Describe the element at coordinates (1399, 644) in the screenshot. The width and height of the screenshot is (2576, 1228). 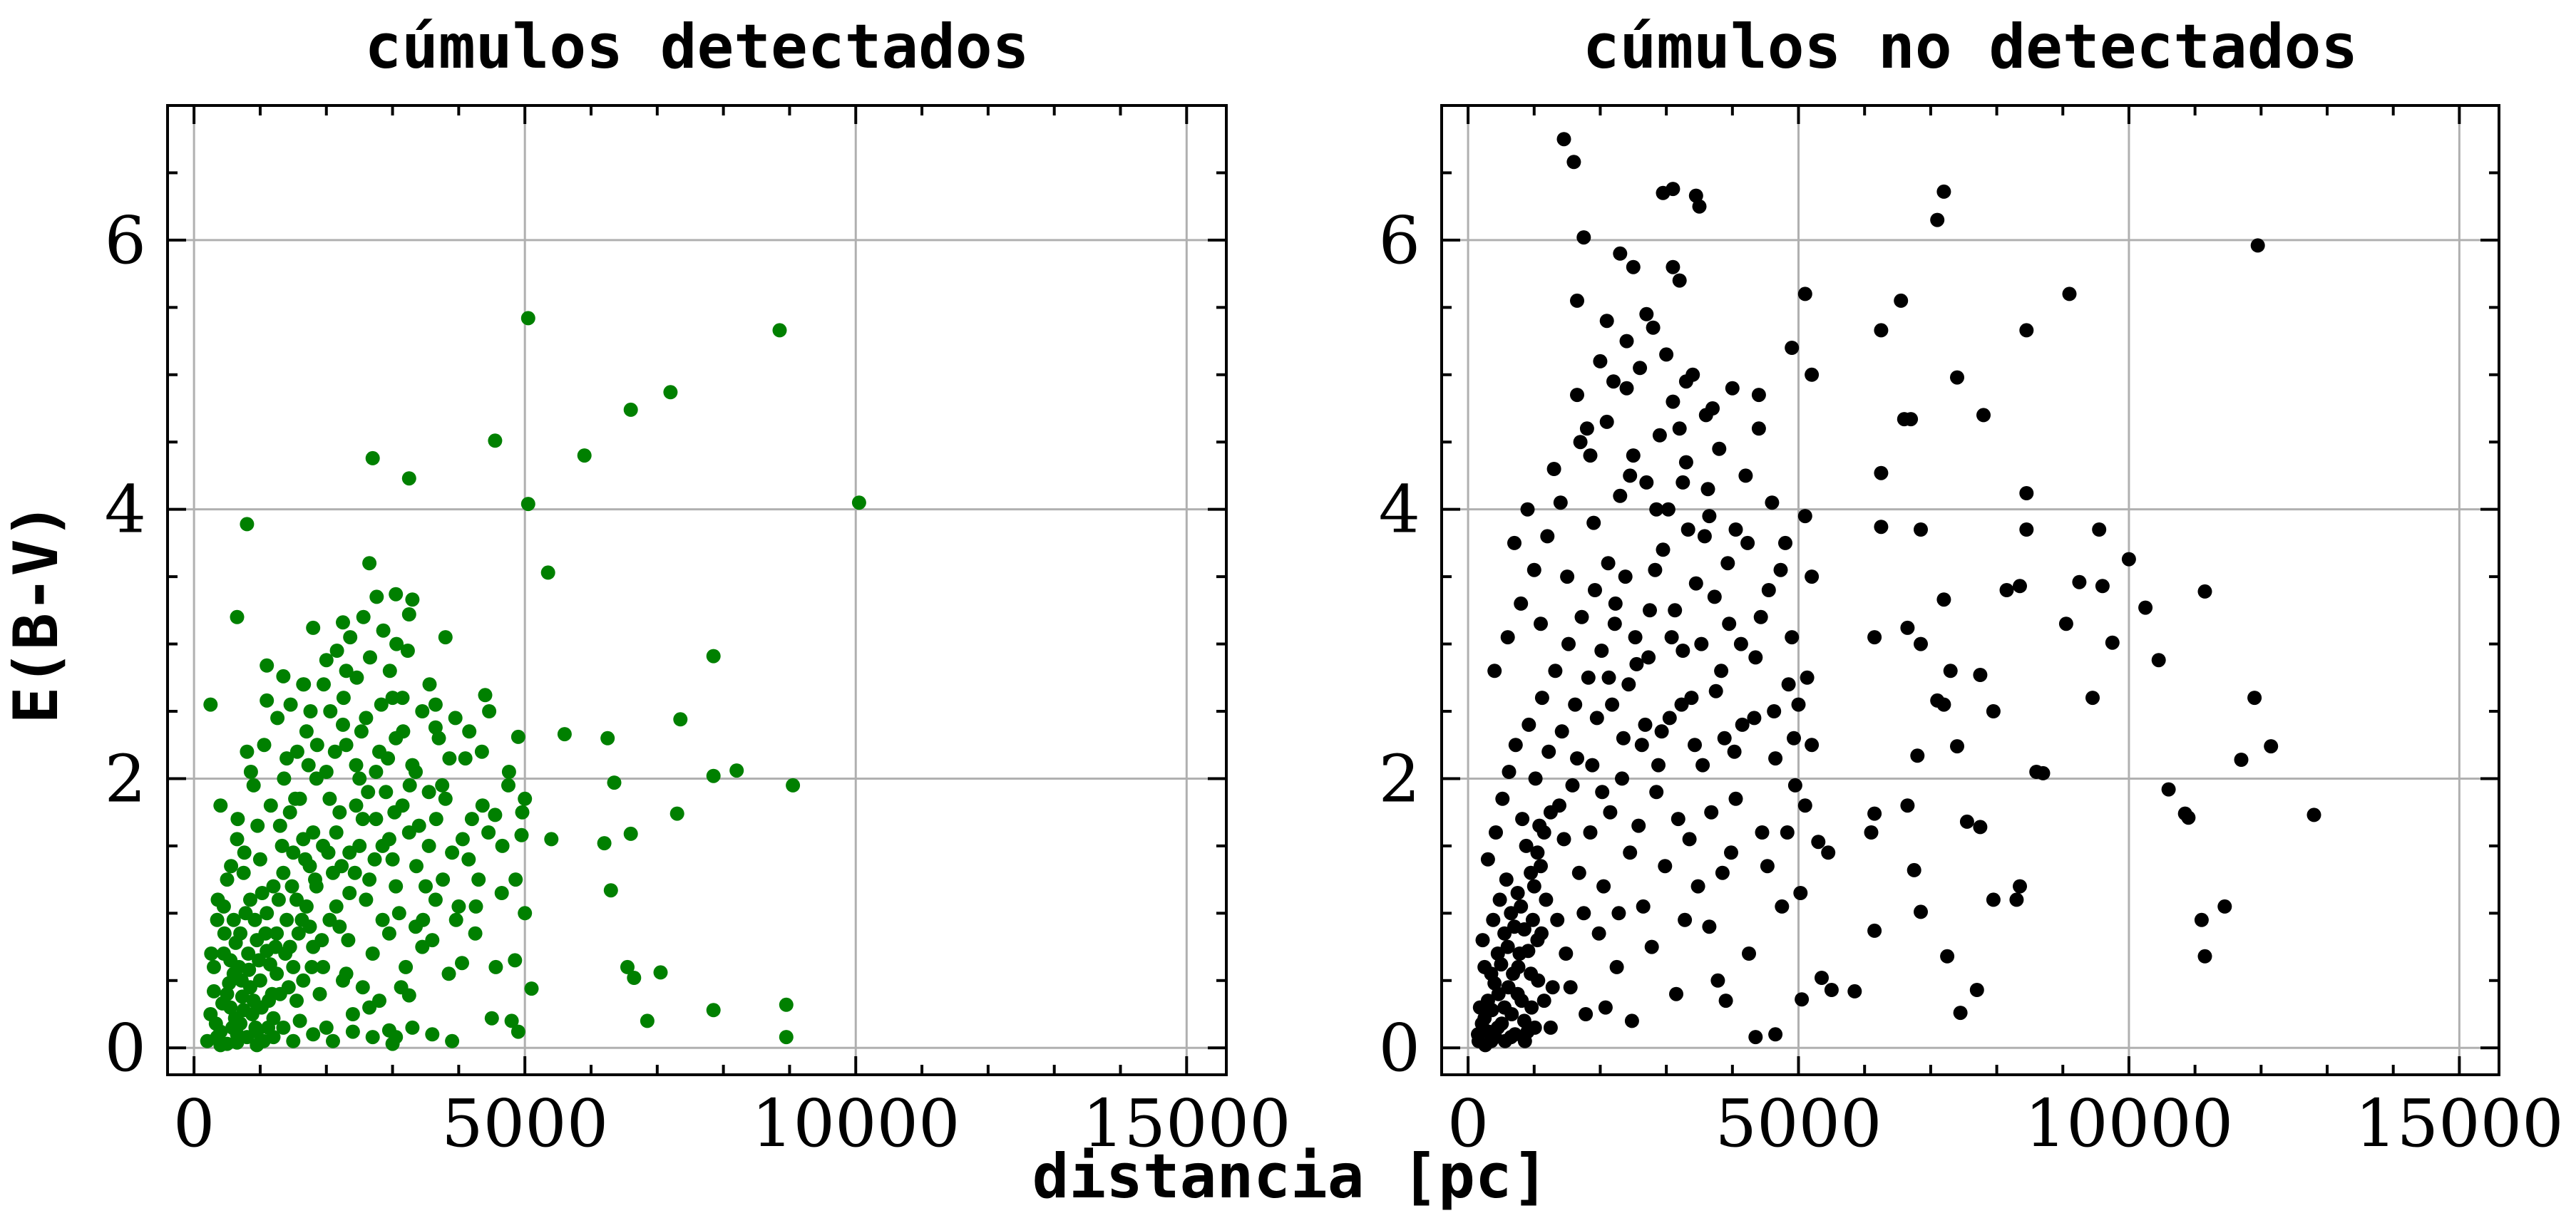
I see `y-tick-labels: 0 2 4 6` at that location.